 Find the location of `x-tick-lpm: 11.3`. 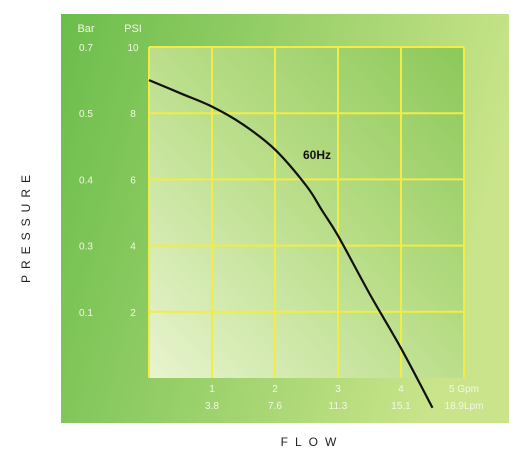

x-tick-lpm: 11.3 is located at coordinates (338, 406).